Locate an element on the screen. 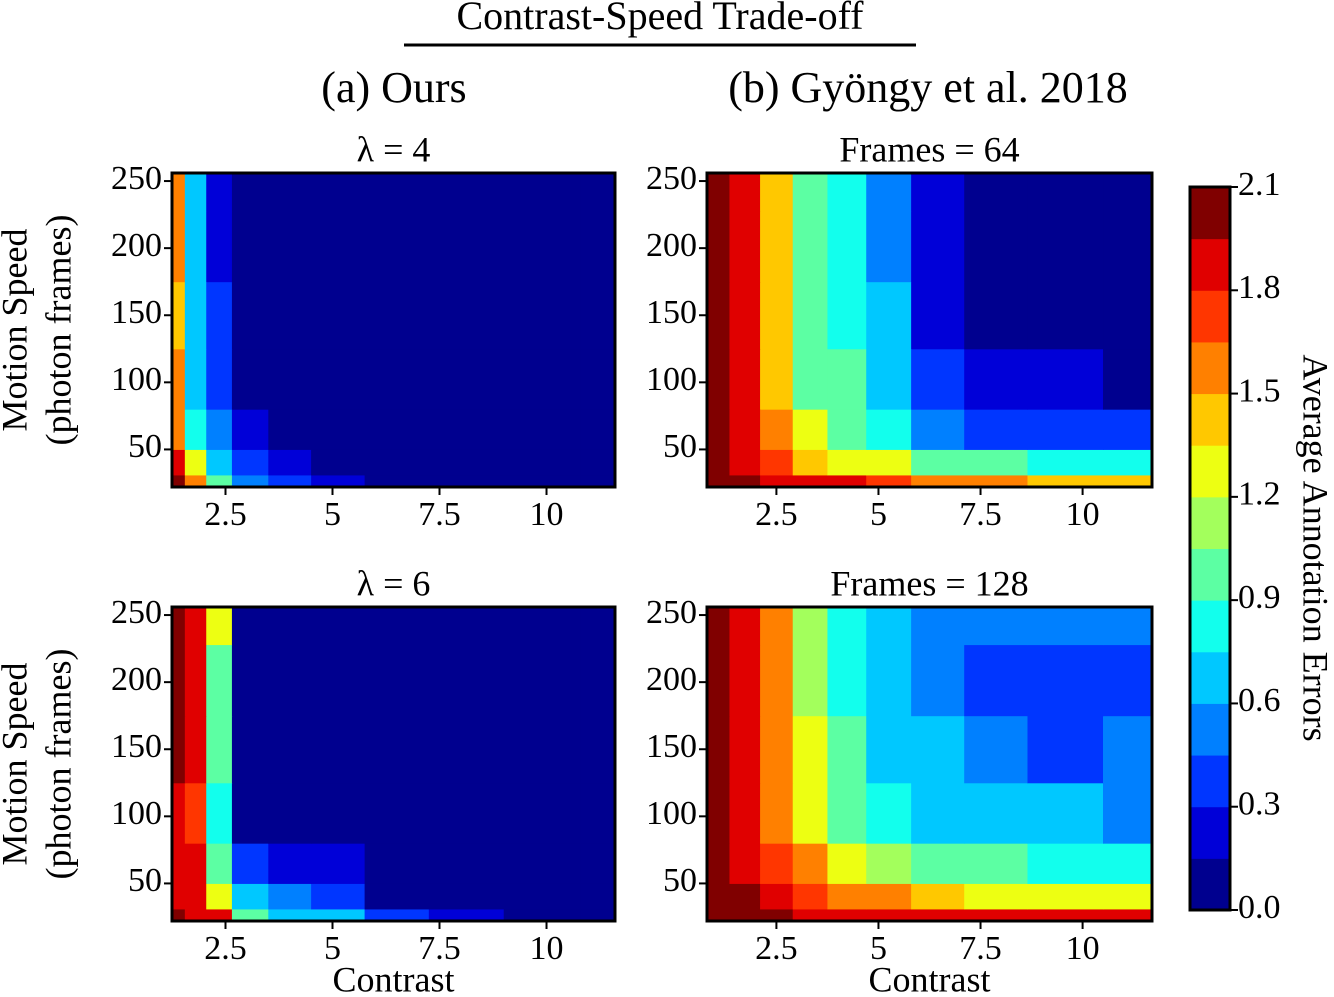  x-tick-label: 7.5 is located at coordinates (439, 514).